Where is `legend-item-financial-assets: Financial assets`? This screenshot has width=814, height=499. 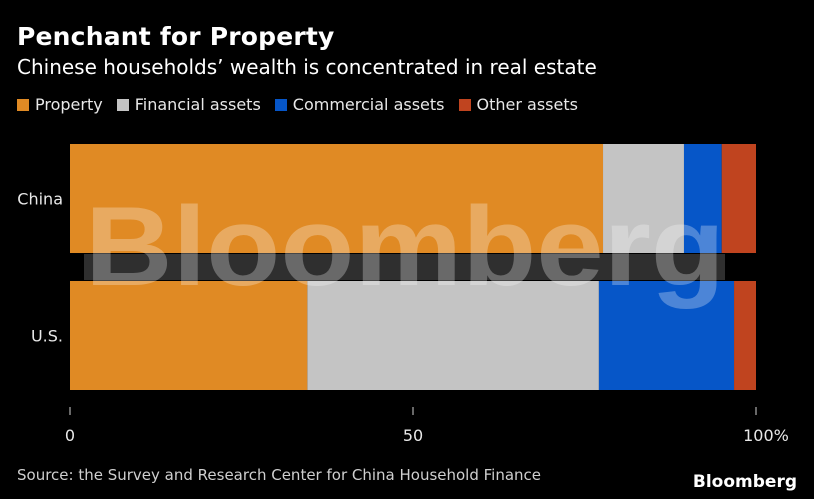 legend-item-financial-assets: Financial assets is located at coordinates (188, 104).